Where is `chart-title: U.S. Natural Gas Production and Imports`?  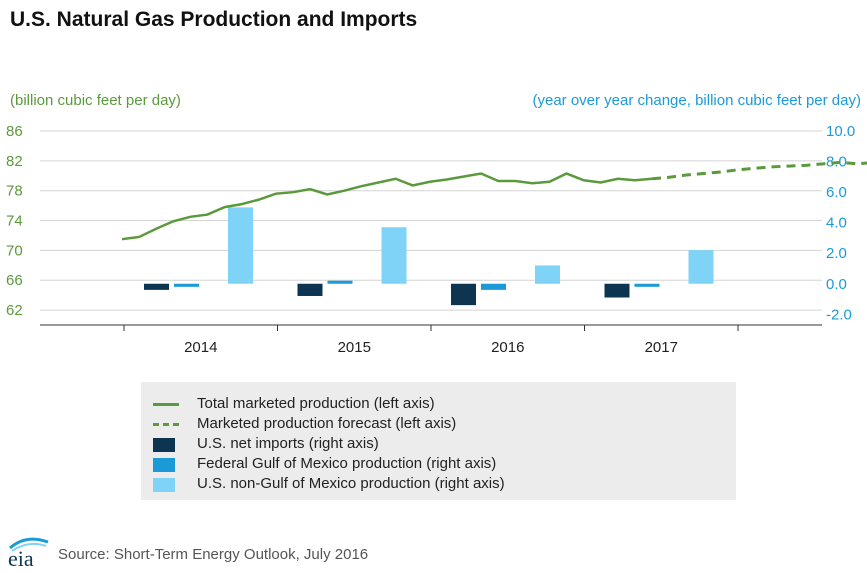
chart-title: U.S. Natural Gas Production and Imports is located at coordinates (214, 19).